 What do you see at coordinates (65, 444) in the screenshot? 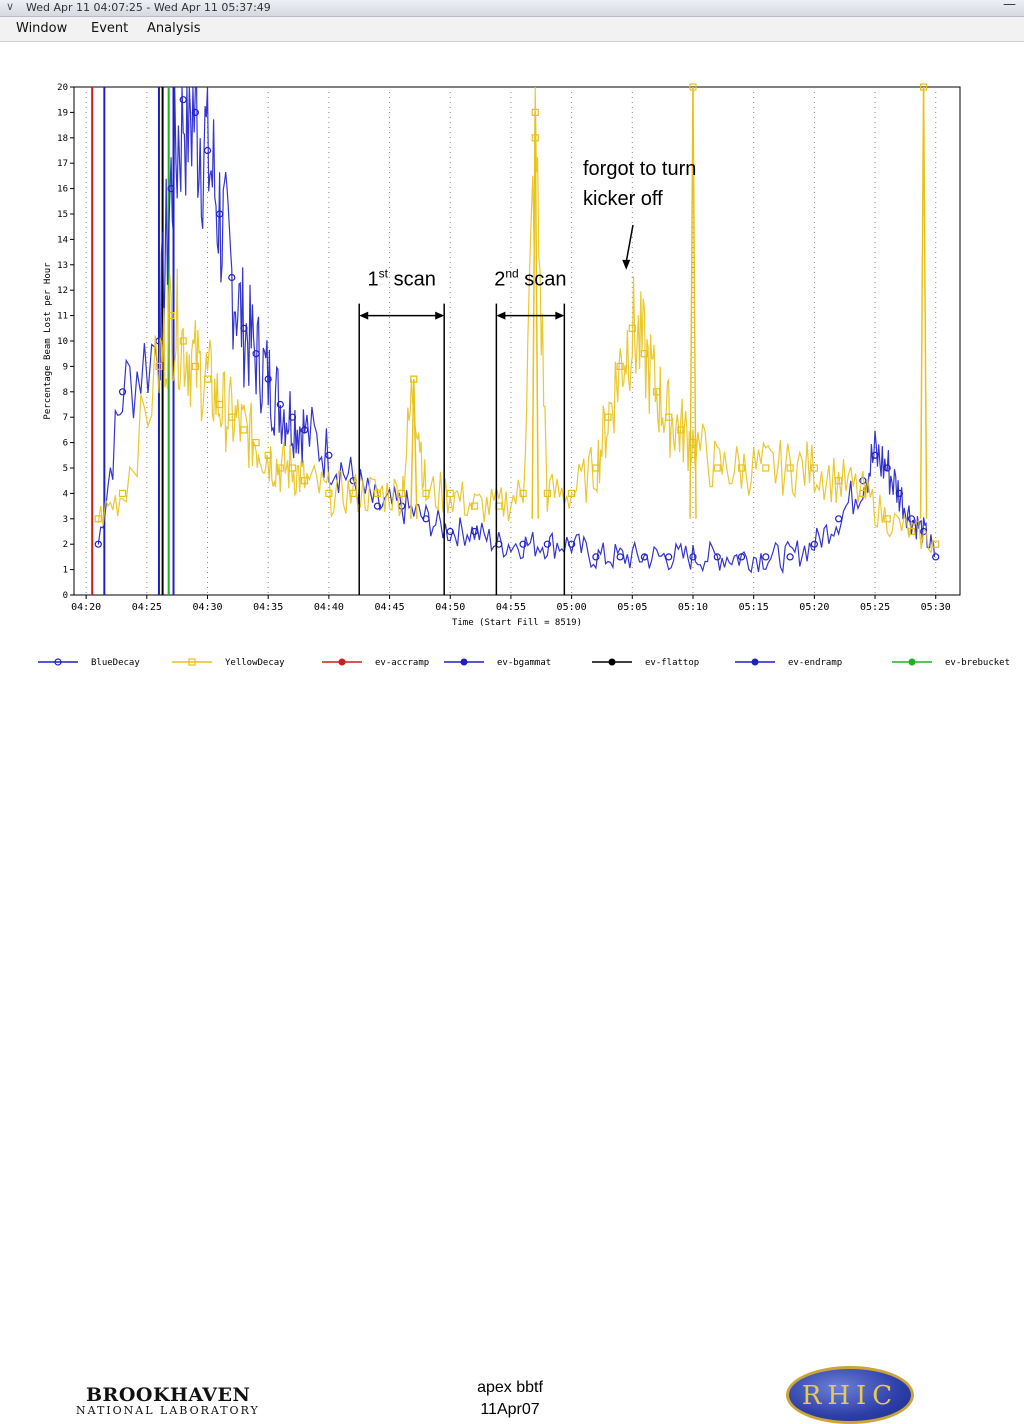
I see `y-tick-label: 6` at bounding box center [65, 444].